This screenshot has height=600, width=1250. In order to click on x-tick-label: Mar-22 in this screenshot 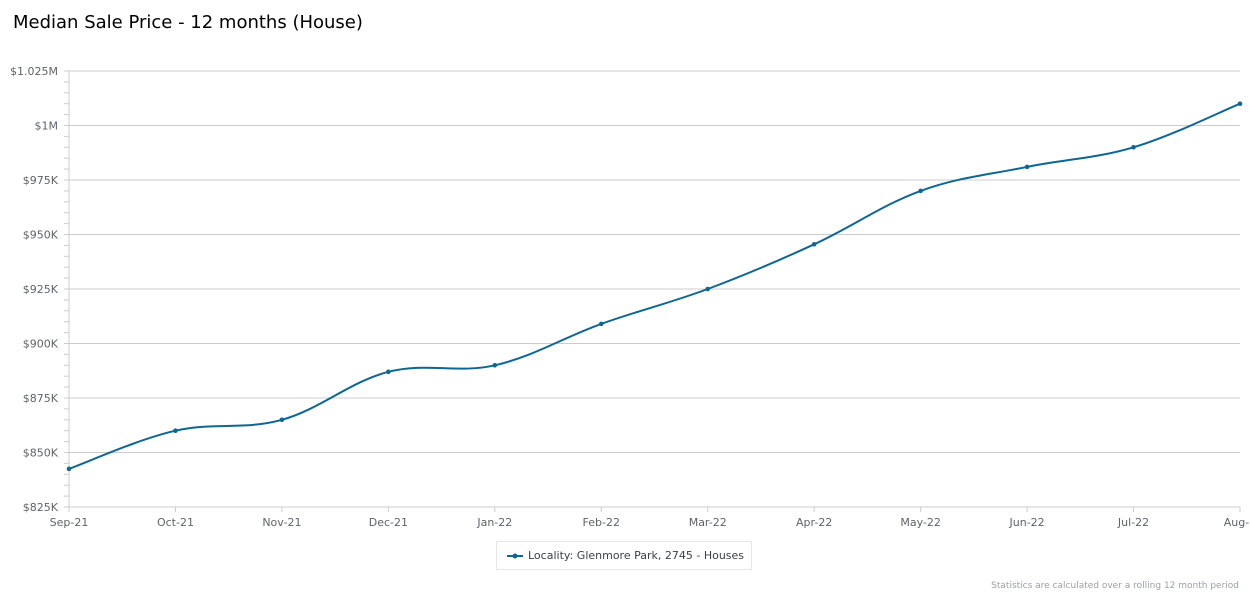, I will do `click(708, 522)`.